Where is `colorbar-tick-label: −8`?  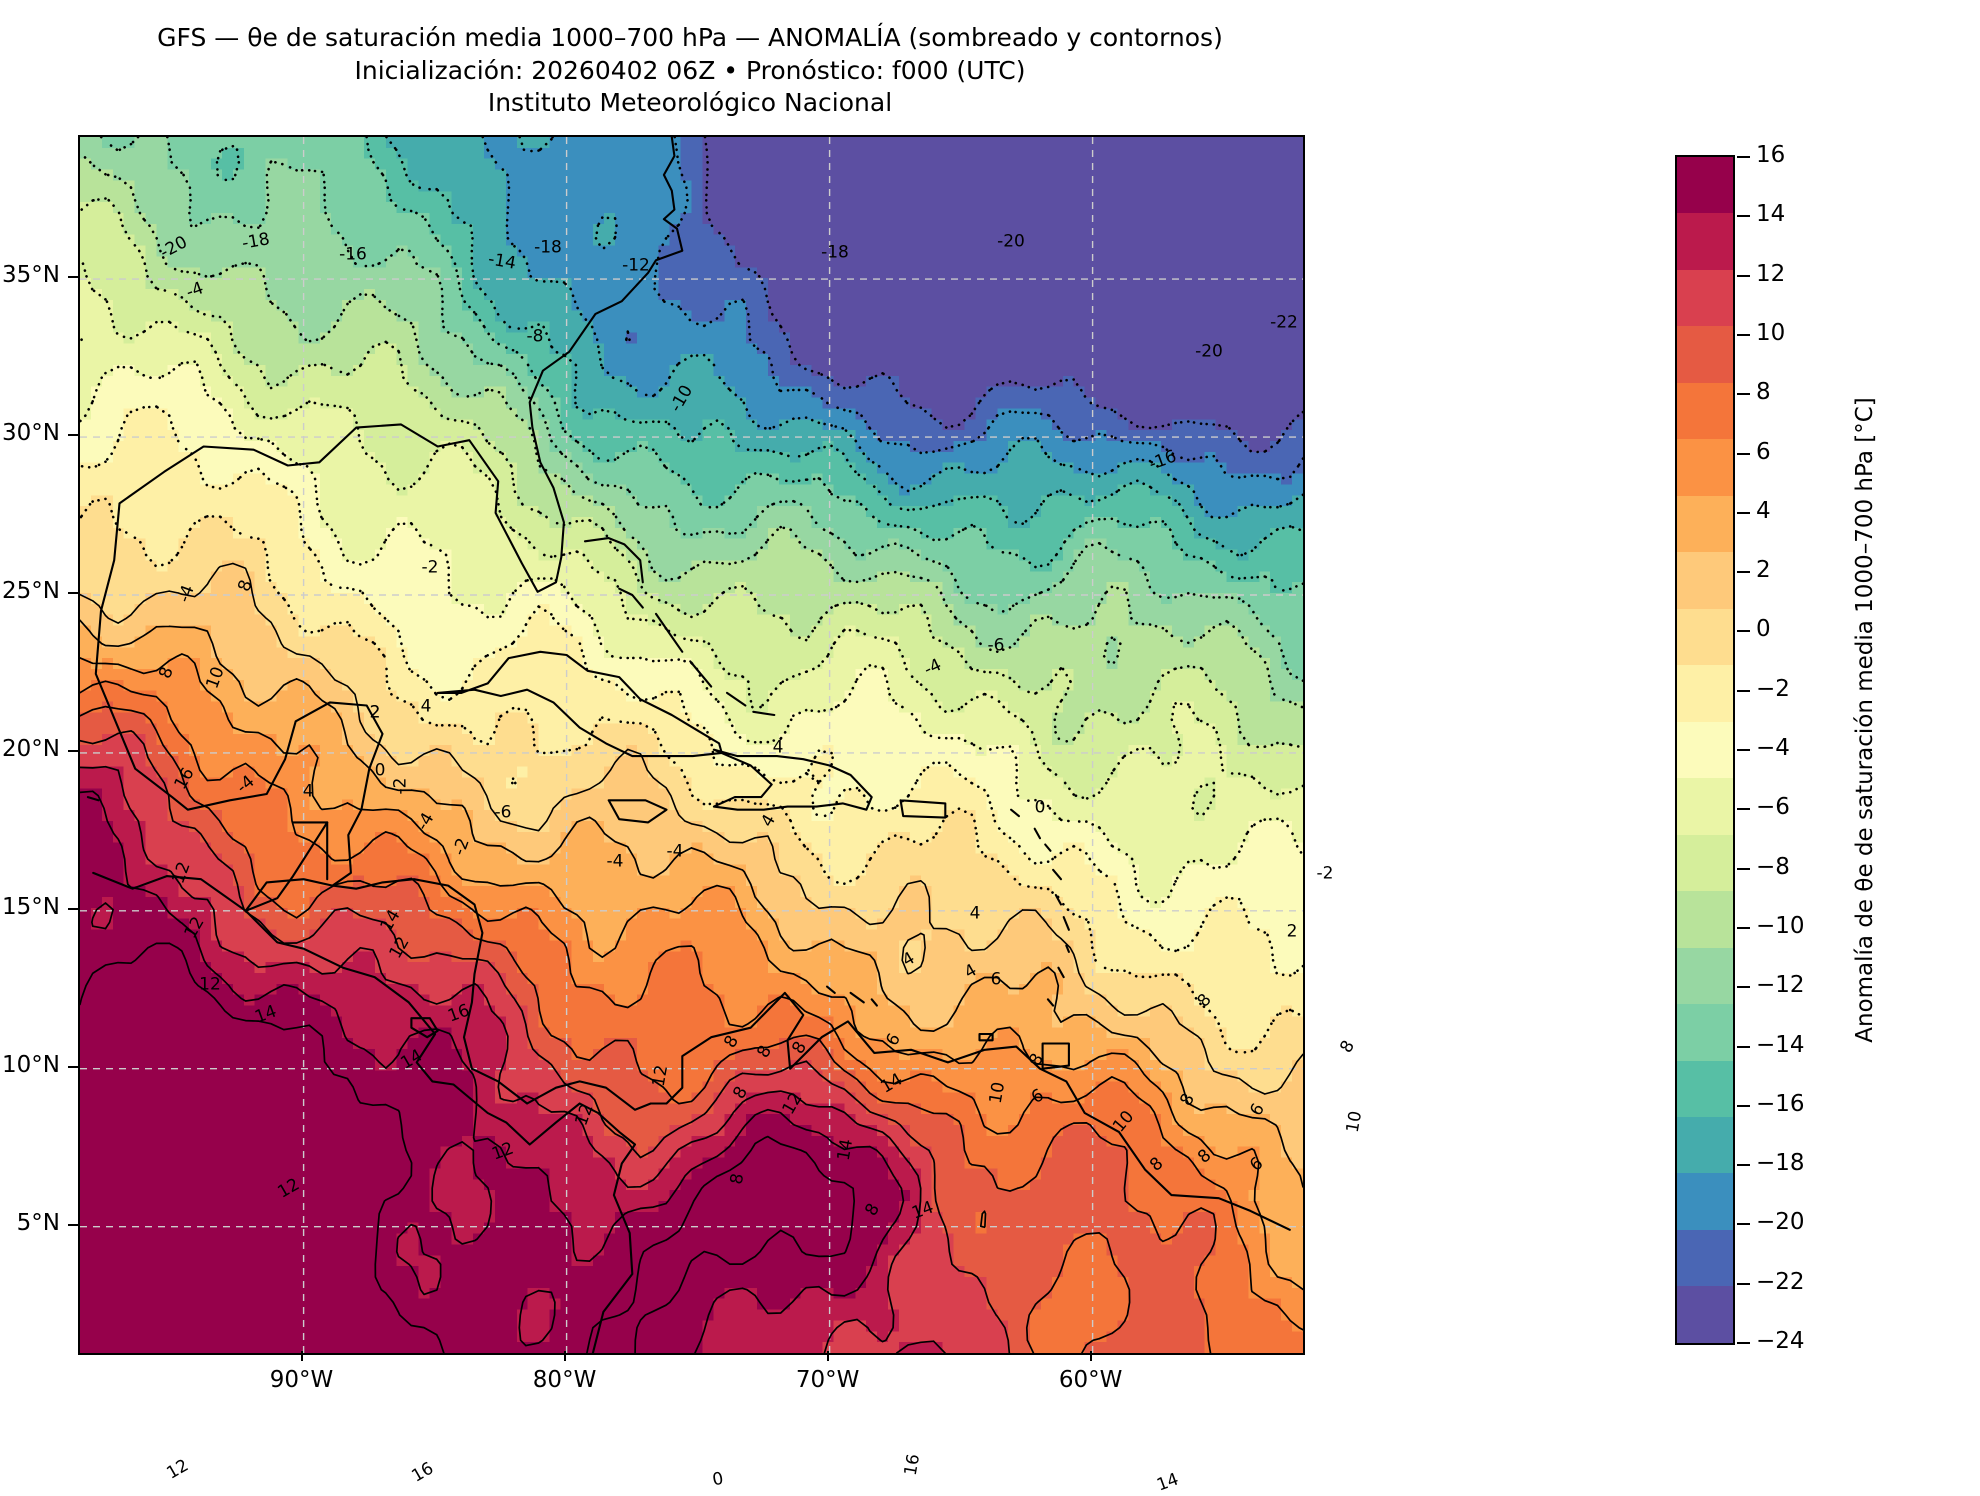
colorbar-tick-label: −8 is located at coordinates (1773, 867).